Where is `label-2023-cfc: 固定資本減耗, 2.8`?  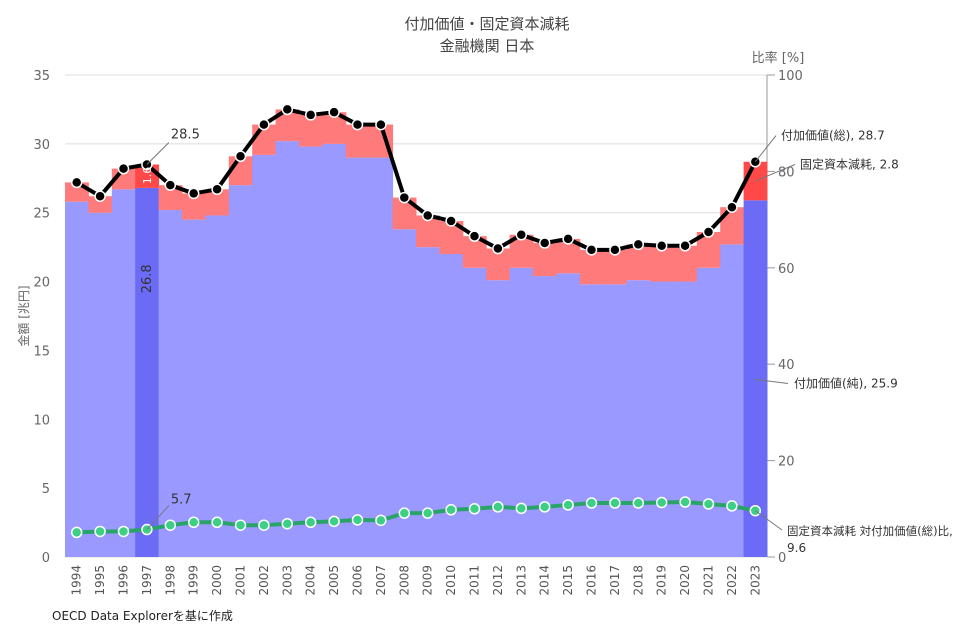
label-2023-cfc: 固定資本減耗, 2.8 is located at coordinates (849, 164).